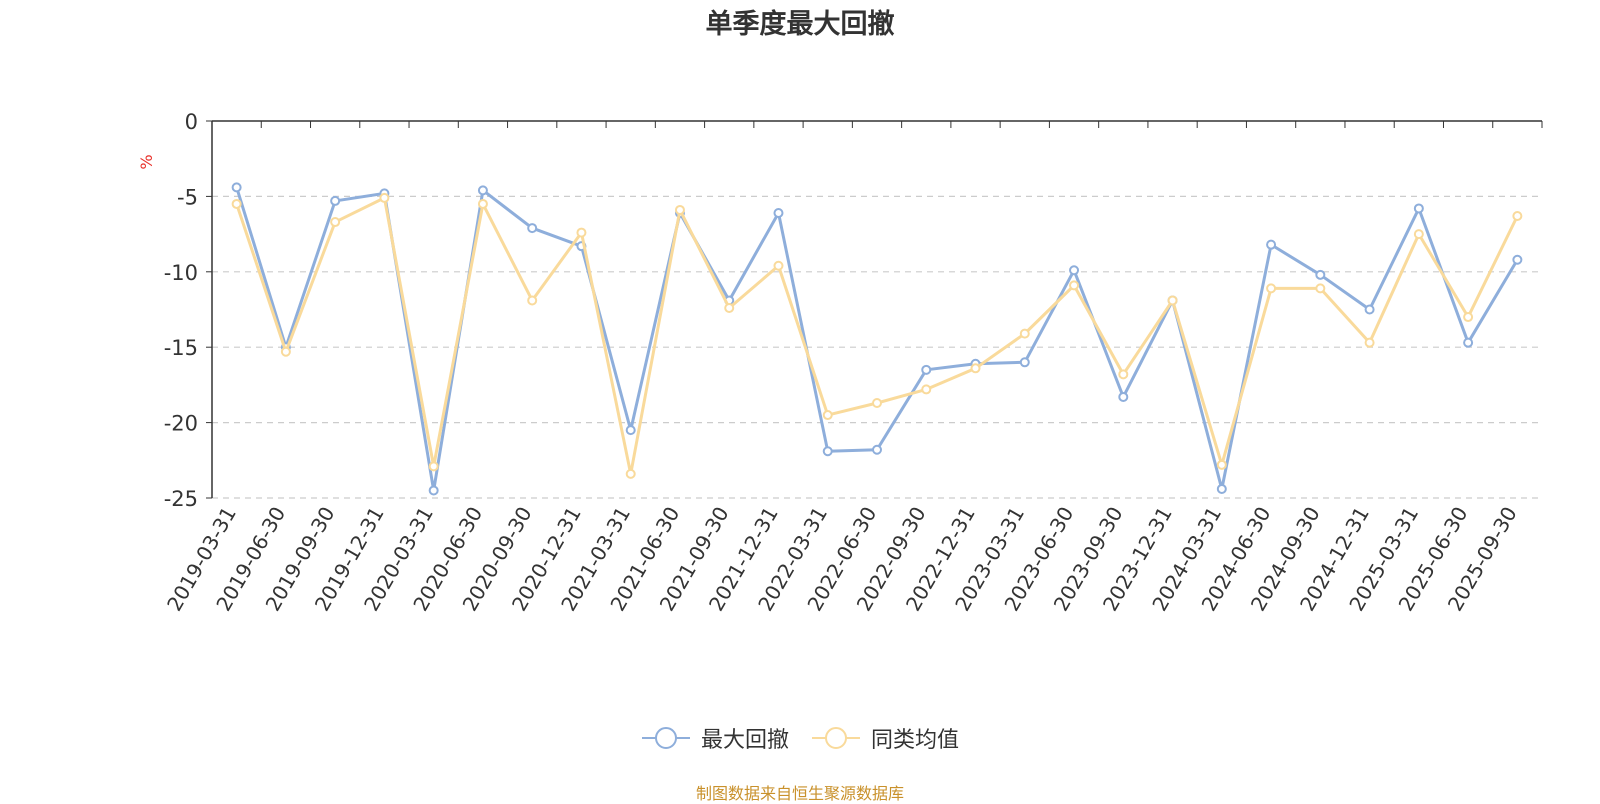  Describe the element at coordinates (181, 348) in the screenshot. I see `y-tick-label-3: -15` at that location.